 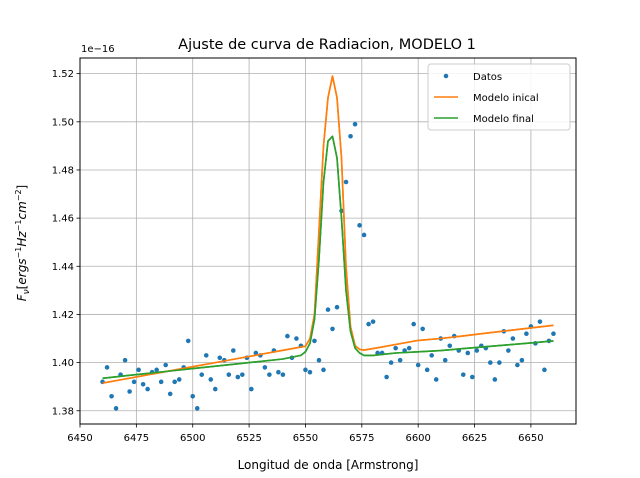 What do you see at coordinates (136, 438) in the screenshot?
I see `x-tick-label: 6475` at bounding box center [136, 438].